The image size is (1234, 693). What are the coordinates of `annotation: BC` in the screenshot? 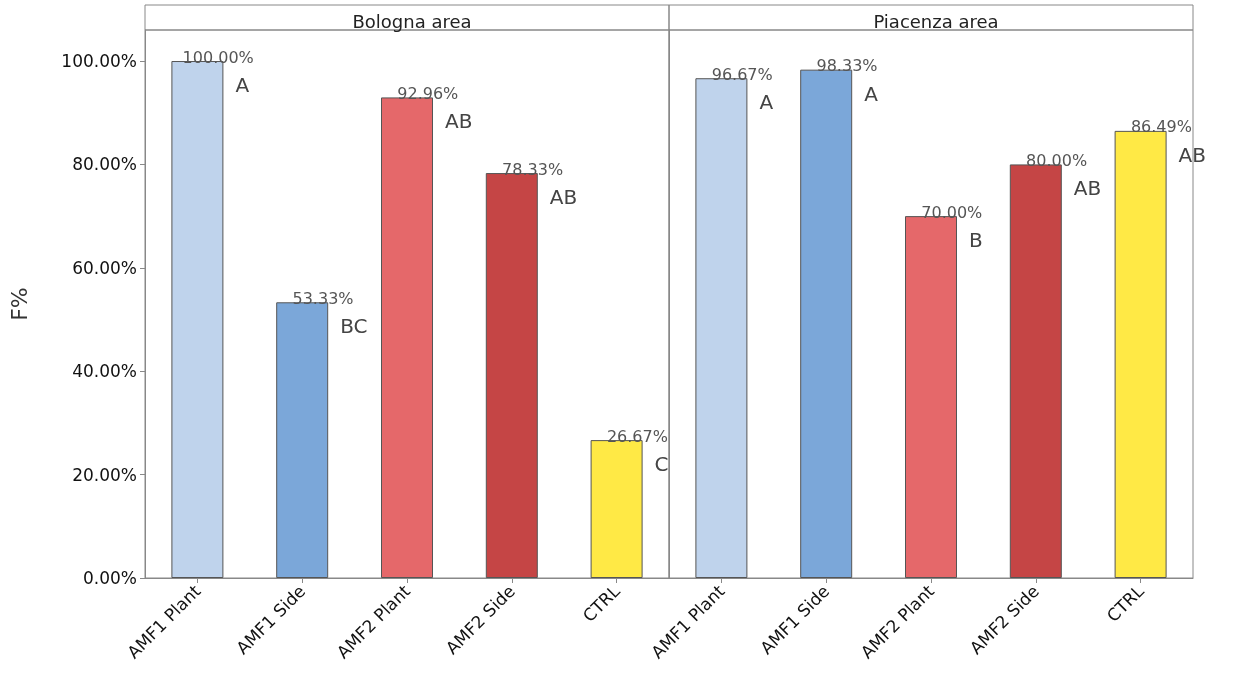 It's located at (354, 326).